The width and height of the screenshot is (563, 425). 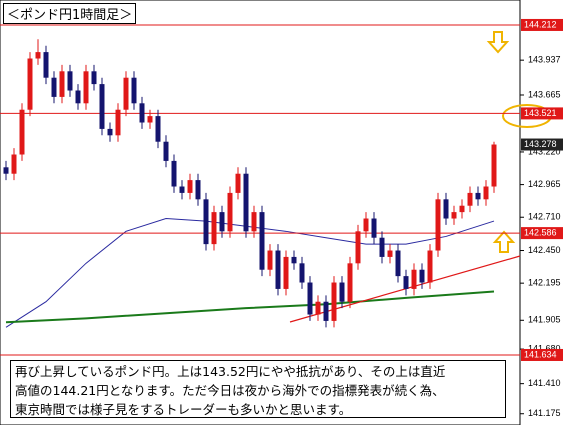 What do you see at coordinates (544, 383) in the screenshot?
I see `y-tick-label: 141.410` at bounding box center [544, 383].